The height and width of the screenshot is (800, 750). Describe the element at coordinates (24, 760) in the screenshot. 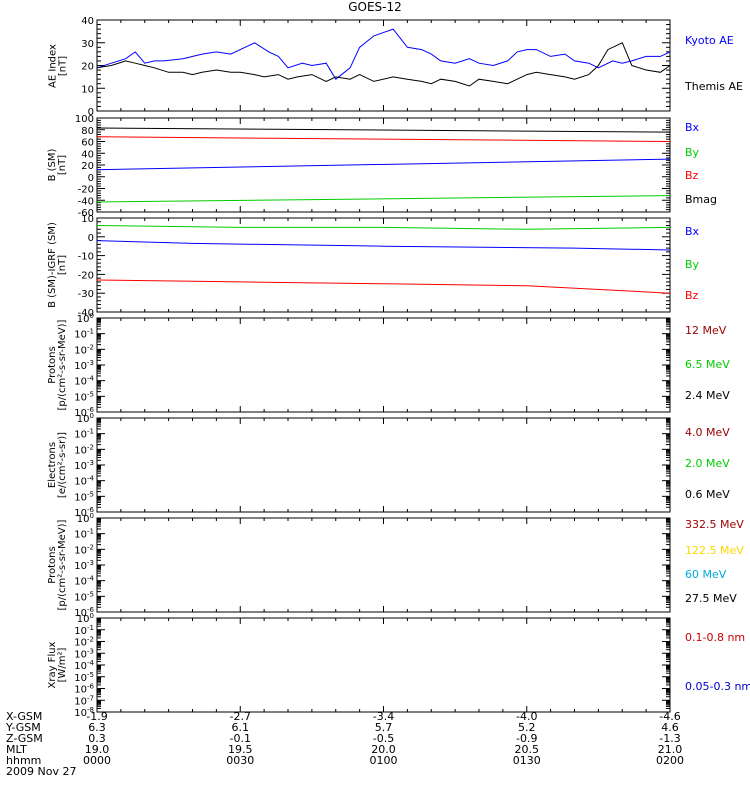

I see `footer-row-label: hhmm` at that location.